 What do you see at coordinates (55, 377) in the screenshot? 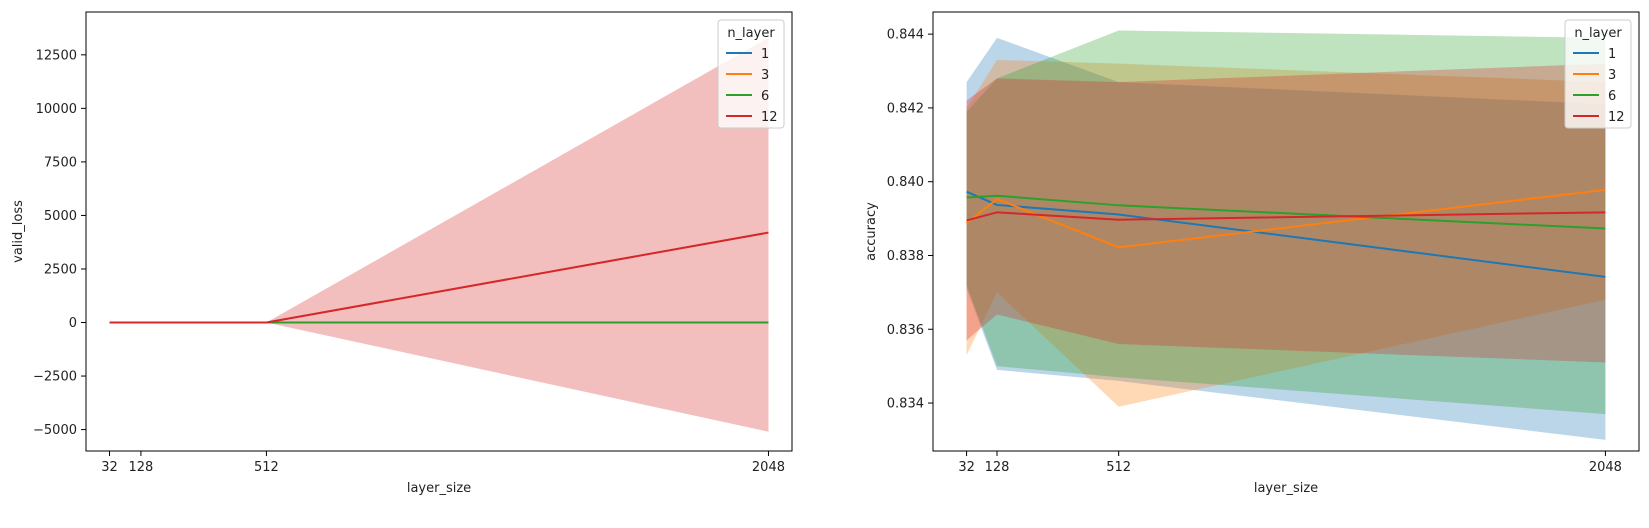
I see `y-tick-label: −2500` at bounding box center [55, 377].